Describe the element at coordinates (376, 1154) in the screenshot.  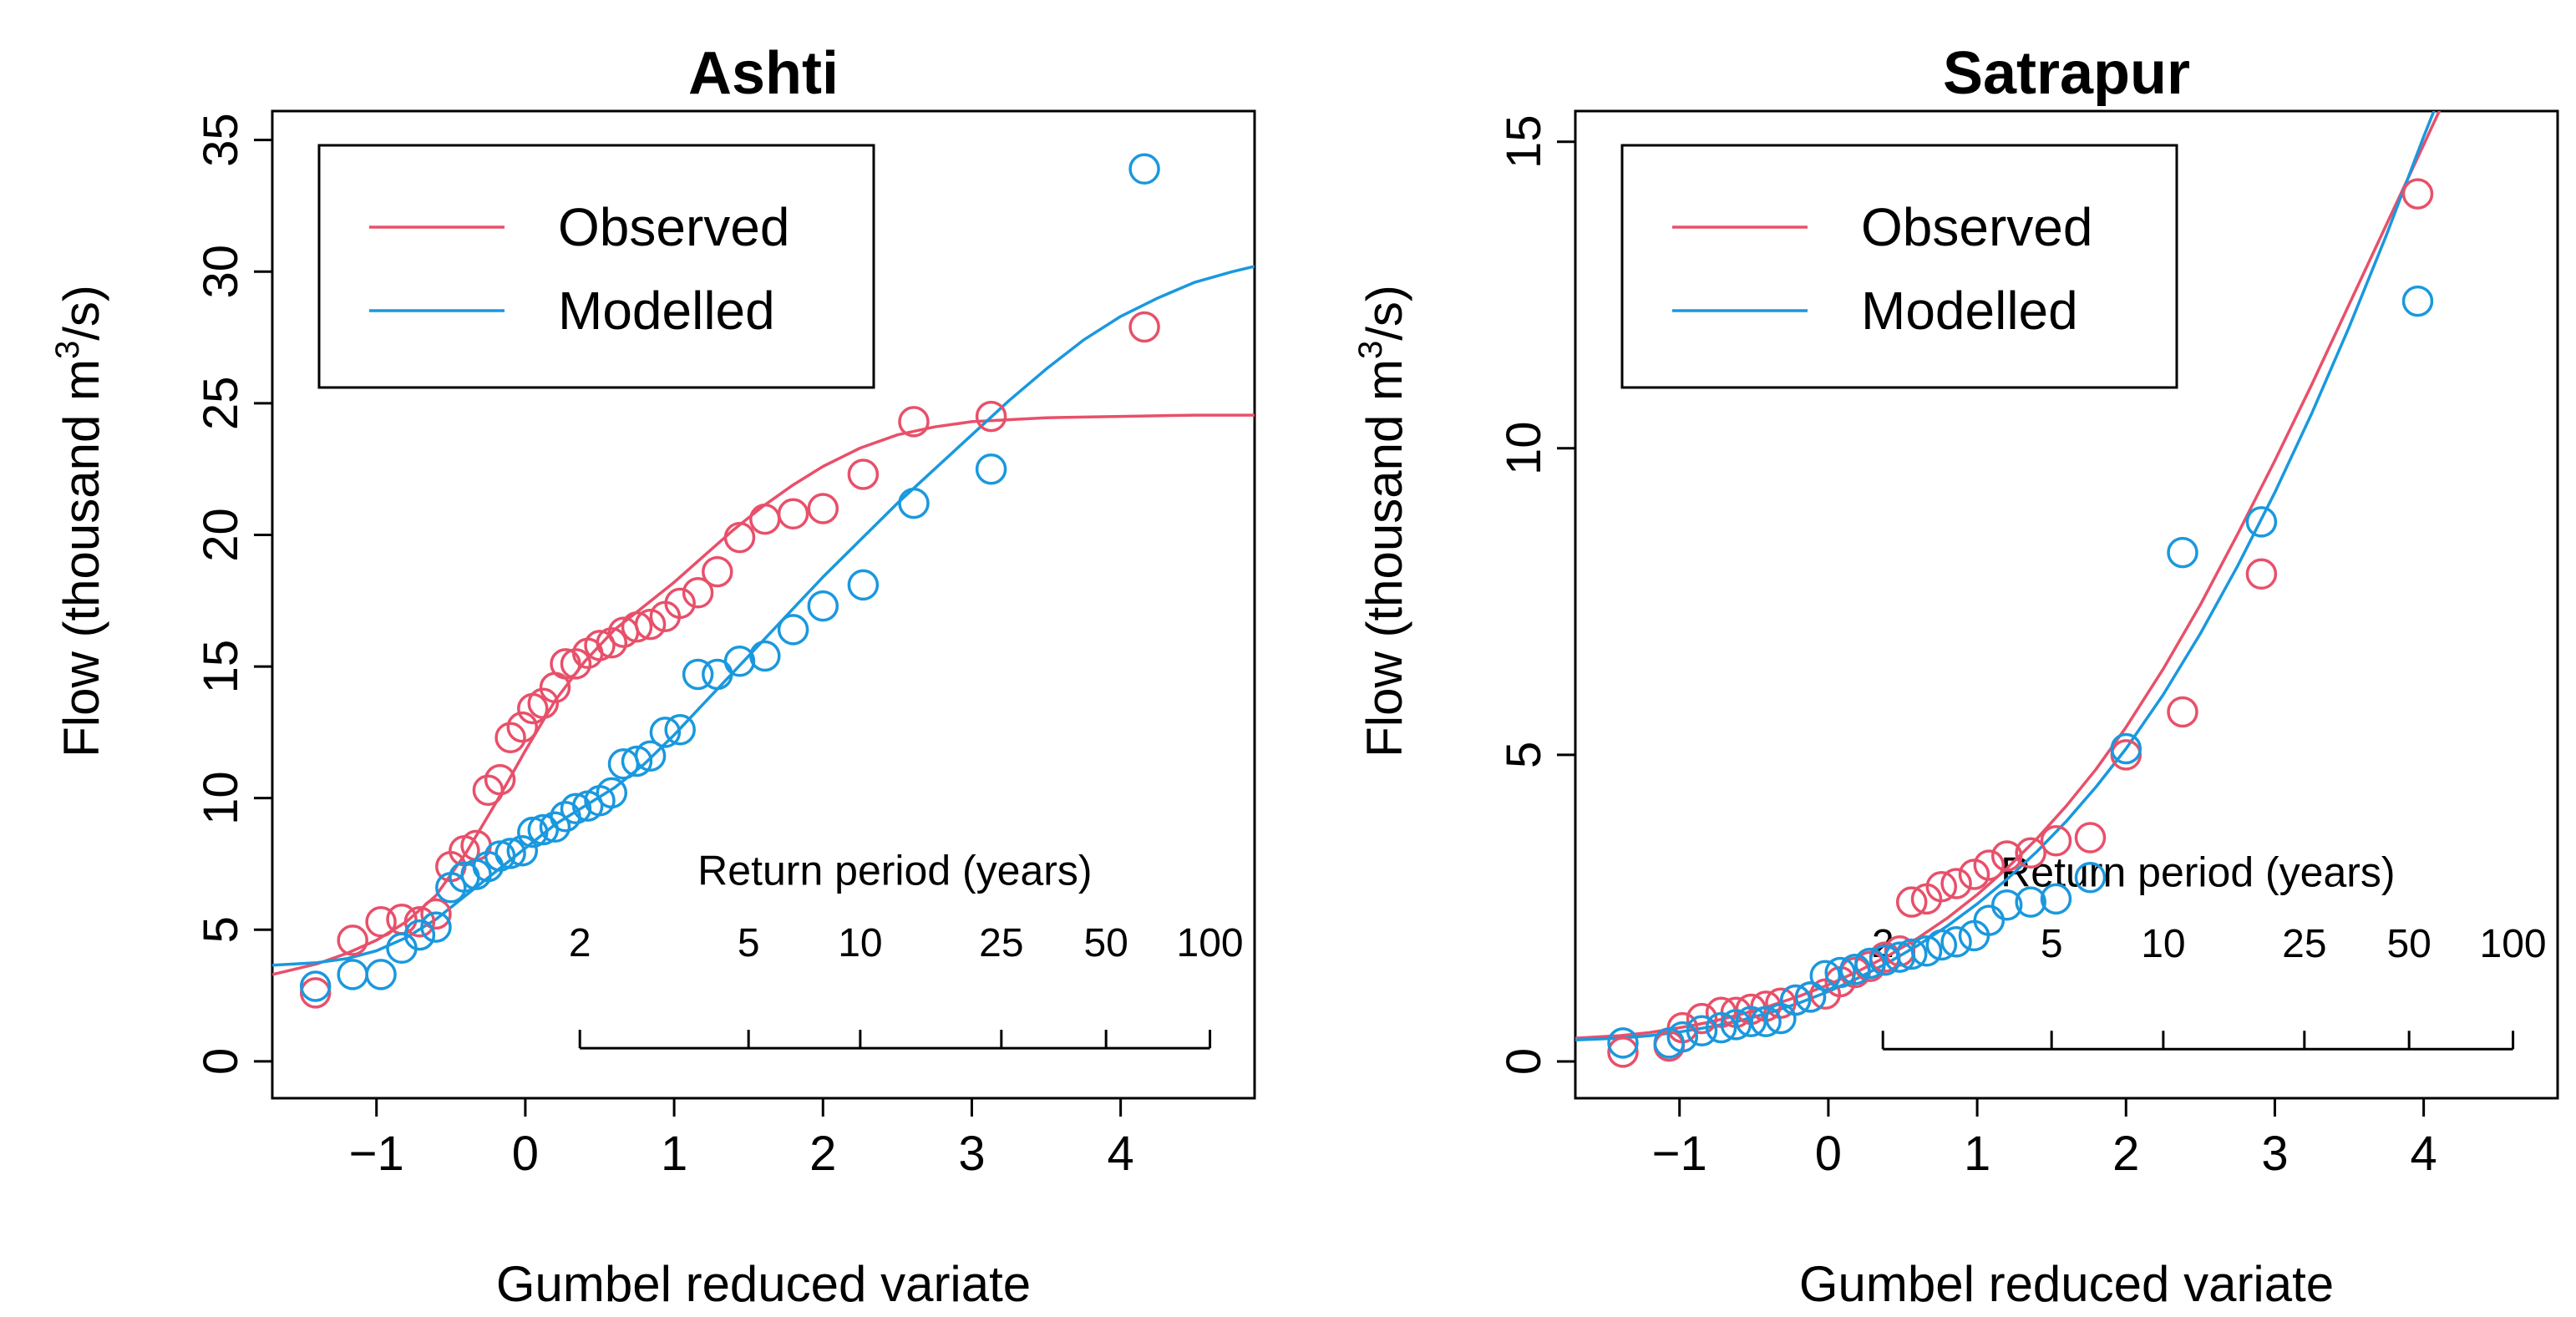
I see `ashti-x-tick-label: −1` at that location.